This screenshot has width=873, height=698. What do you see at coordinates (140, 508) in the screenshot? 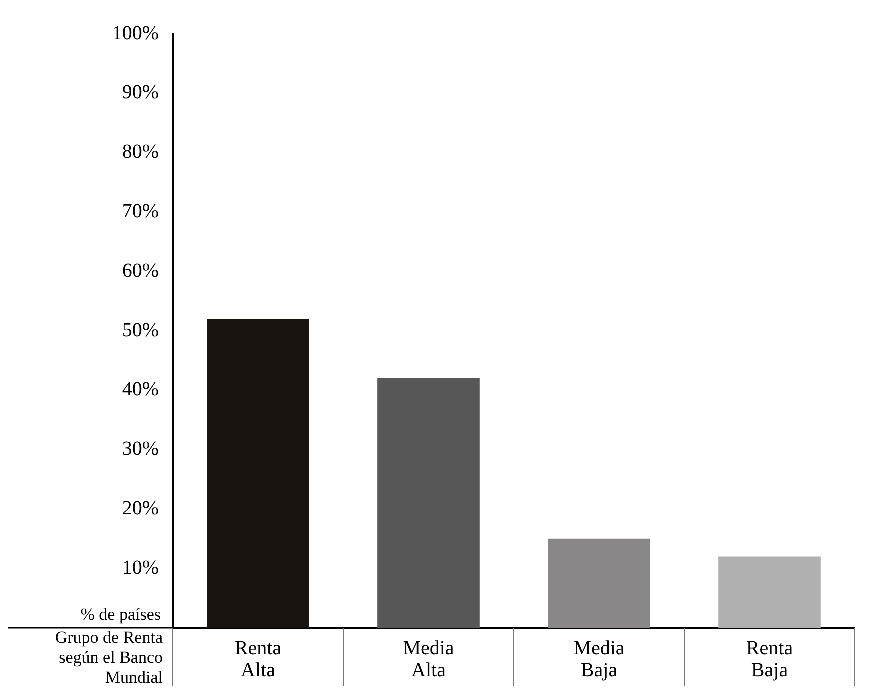
I see `y-tick-label: 20%` at bounding box center [140, 508].